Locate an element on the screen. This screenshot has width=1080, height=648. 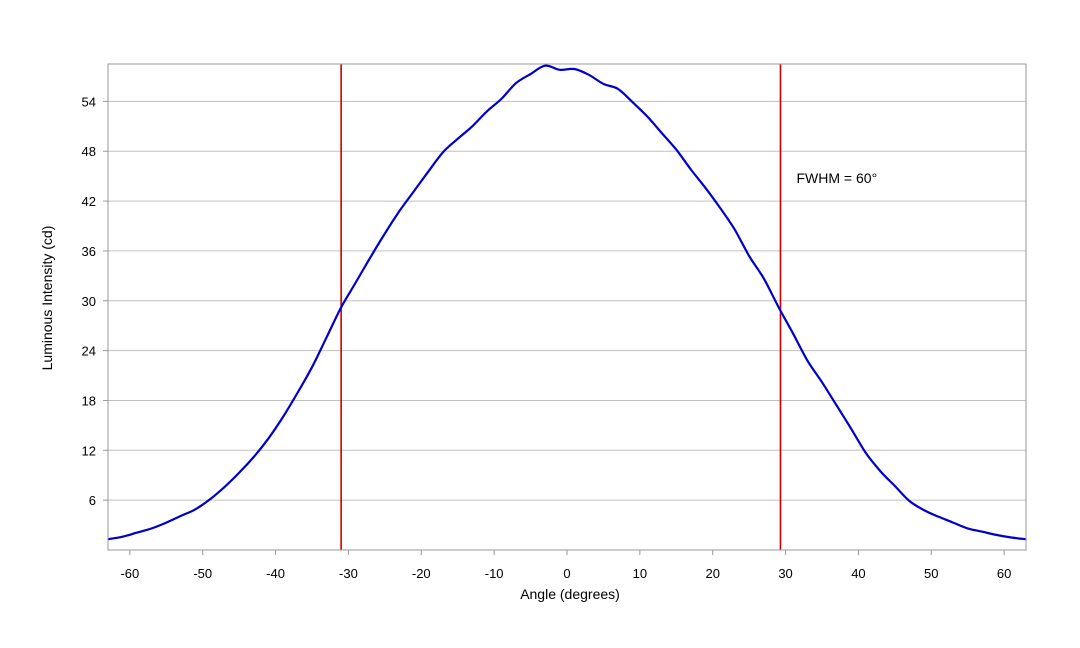
y-axis-ticks: 6 12 18 24 30 36 42 48 54 is located at coordinates (95, 301).